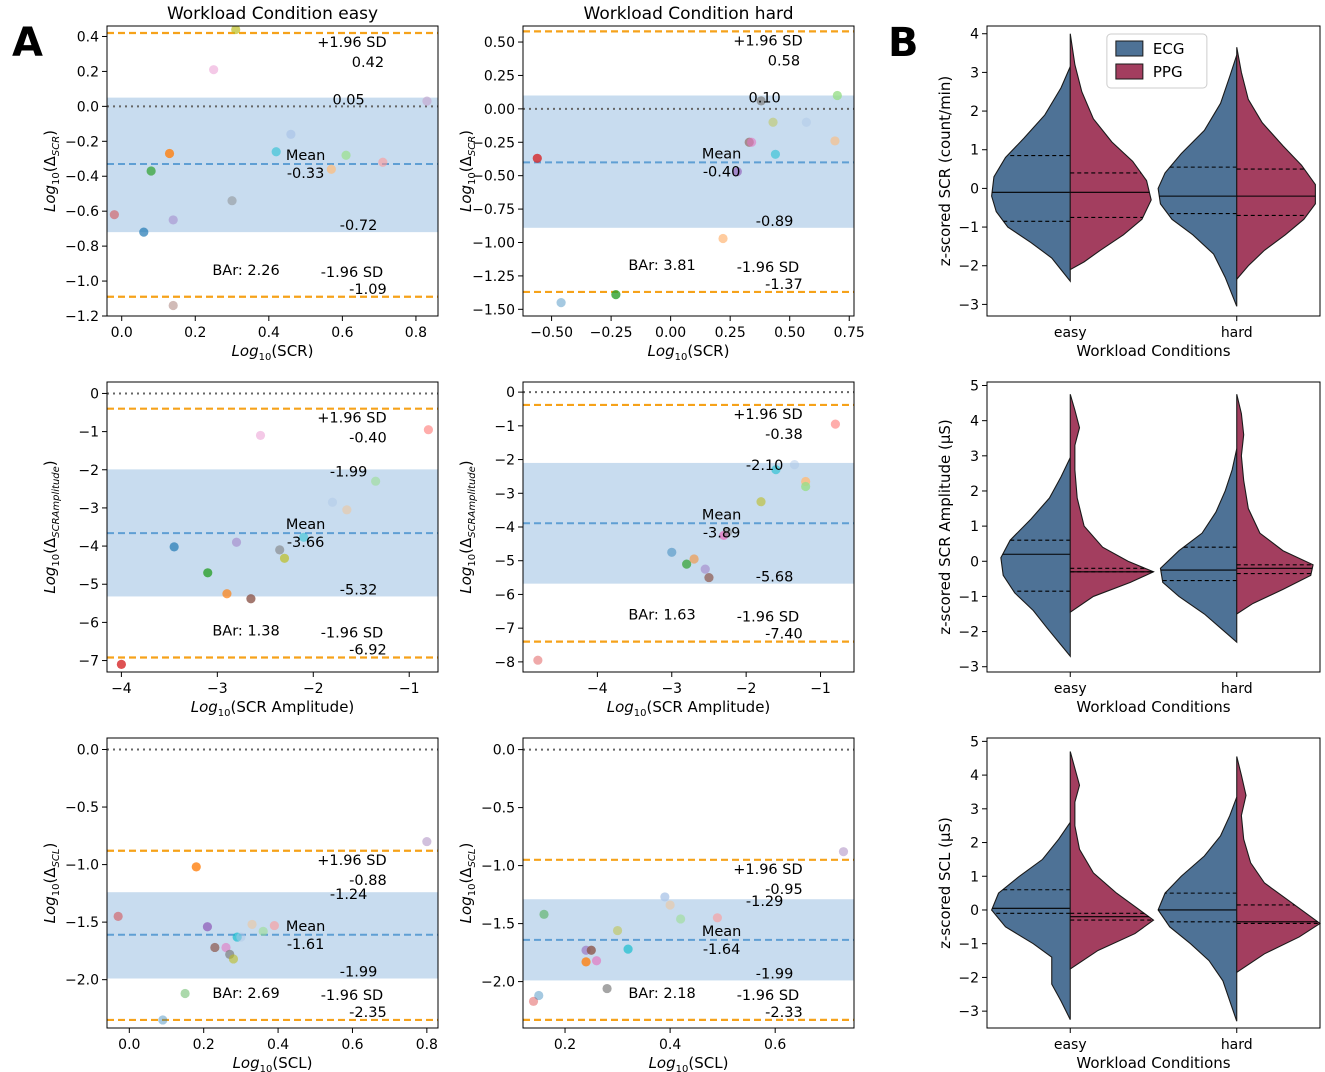  Describe the element at coordinates (974, 35) in the screenshot. I see `y-tick-label: 4` at that location.